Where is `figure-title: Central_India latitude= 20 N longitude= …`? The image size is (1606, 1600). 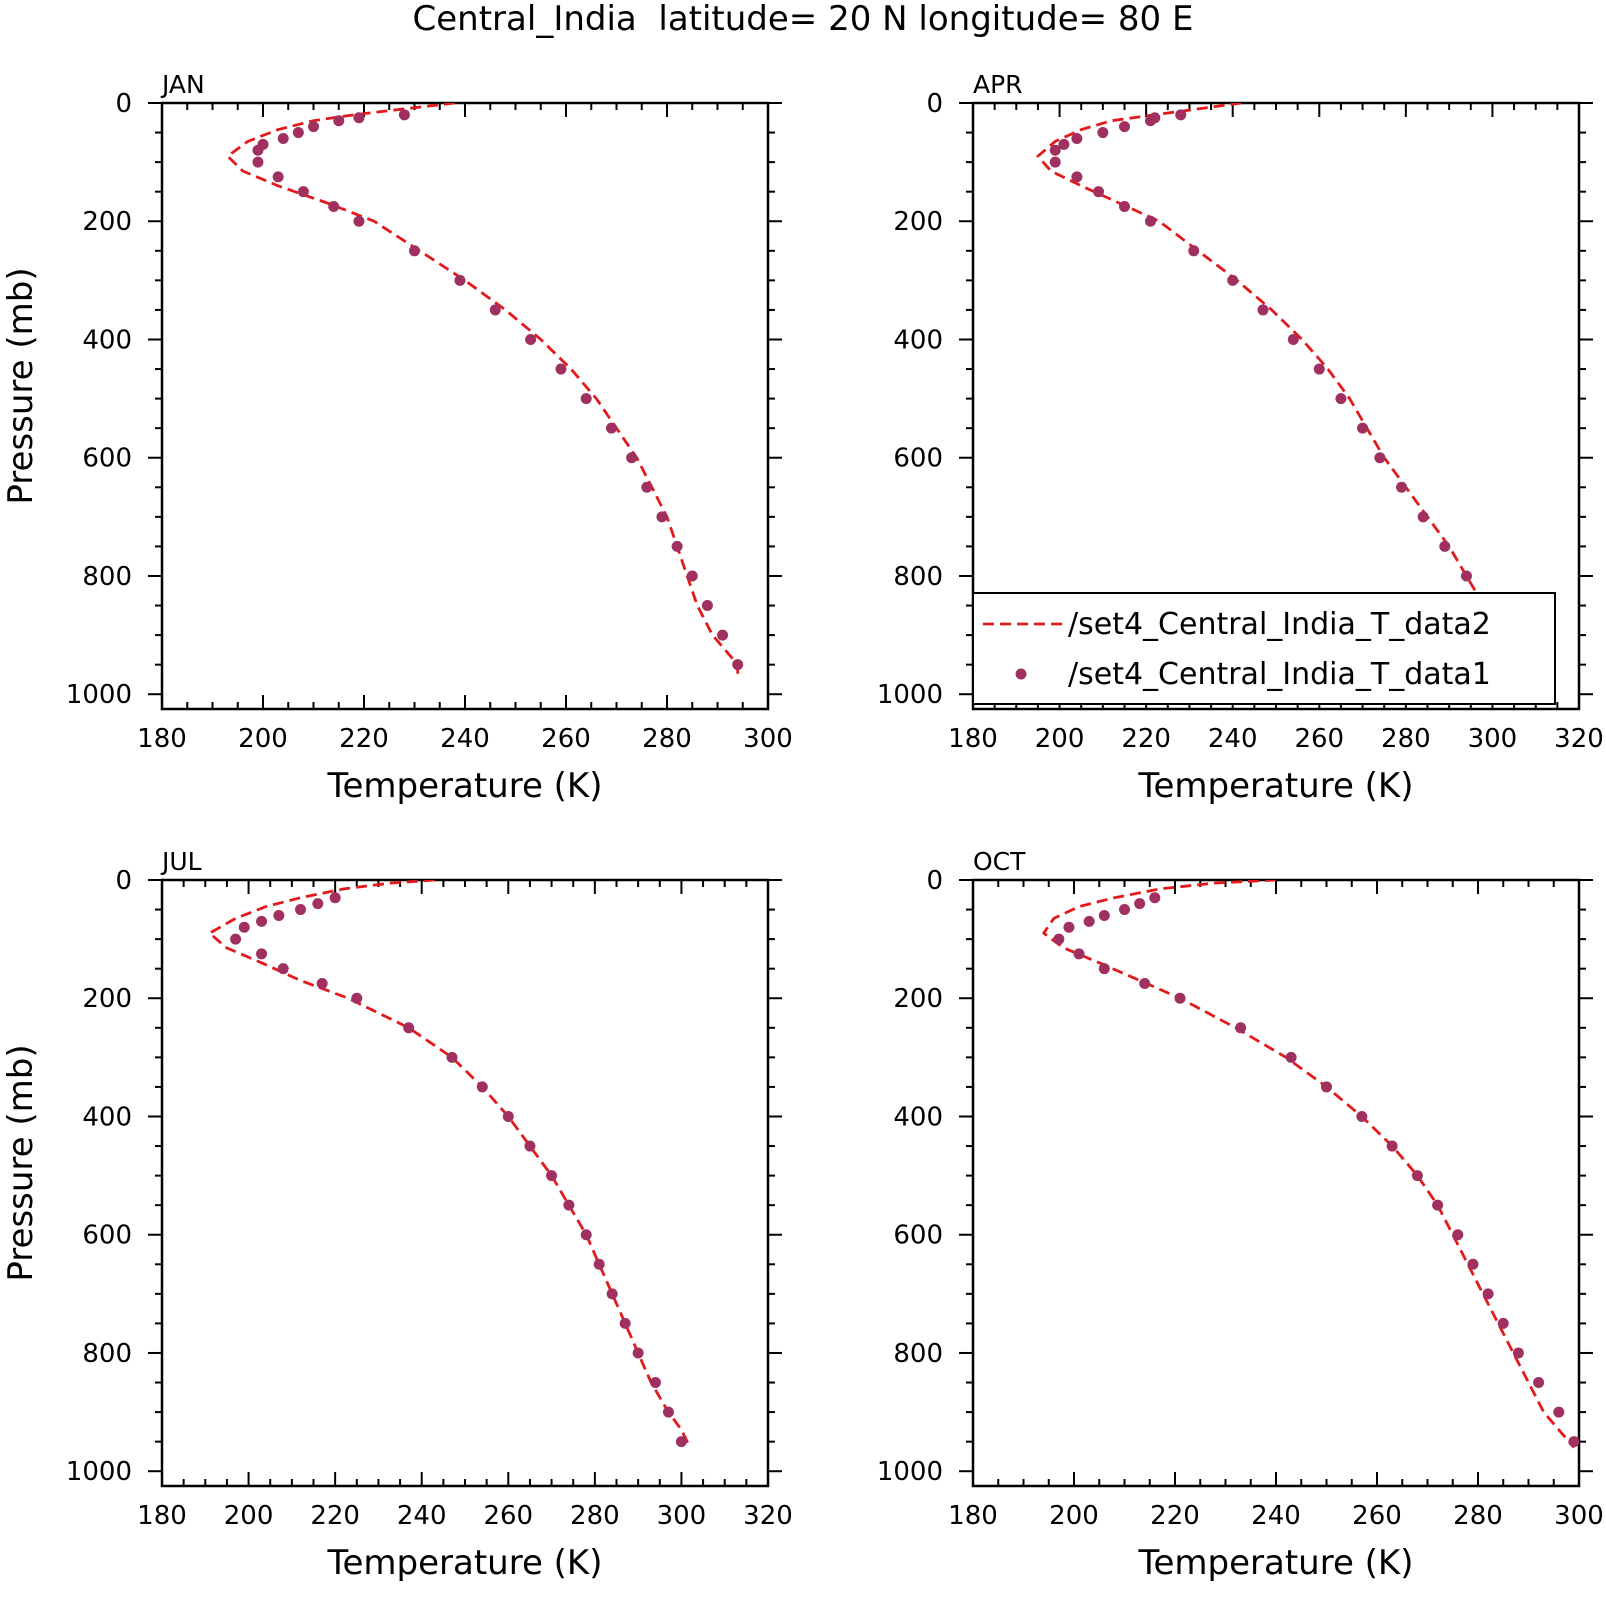 figure-title: Central_India latitude= 20 N longitude= … is located at coordinates (803, 19).